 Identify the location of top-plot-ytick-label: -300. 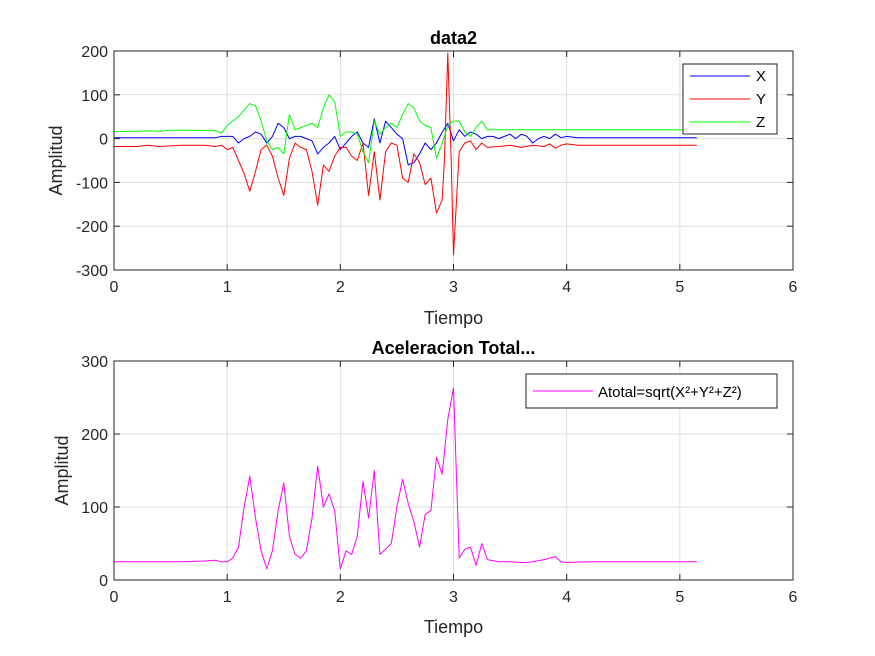
(92, 271).